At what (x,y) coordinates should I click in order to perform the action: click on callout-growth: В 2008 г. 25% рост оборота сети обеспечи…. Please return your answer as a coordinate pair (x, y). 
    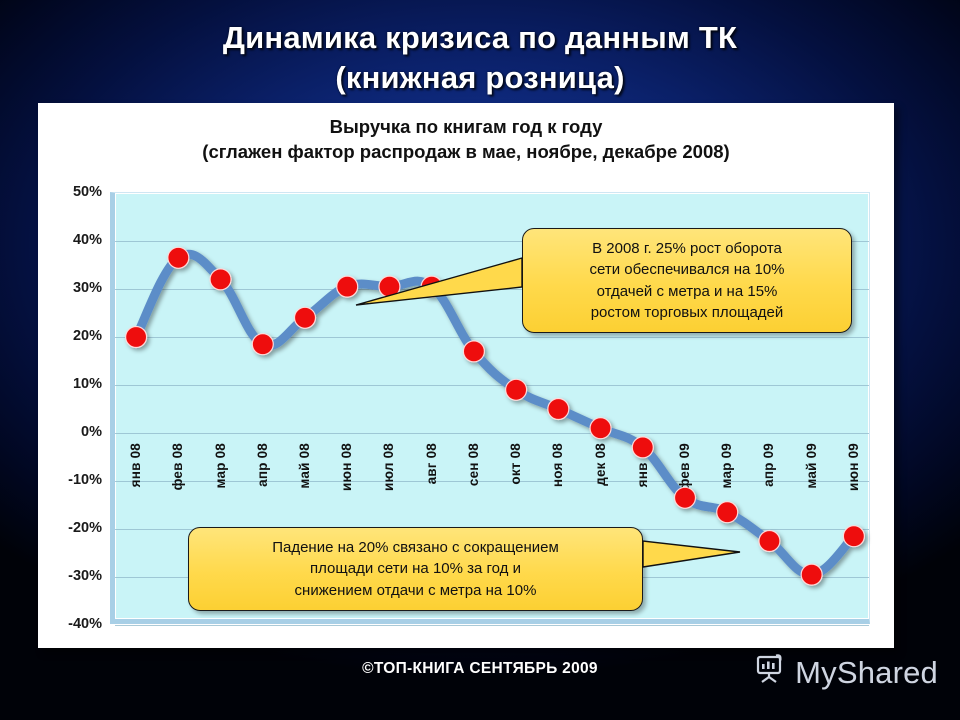
    Looking at the image, I should click on (687, 281).